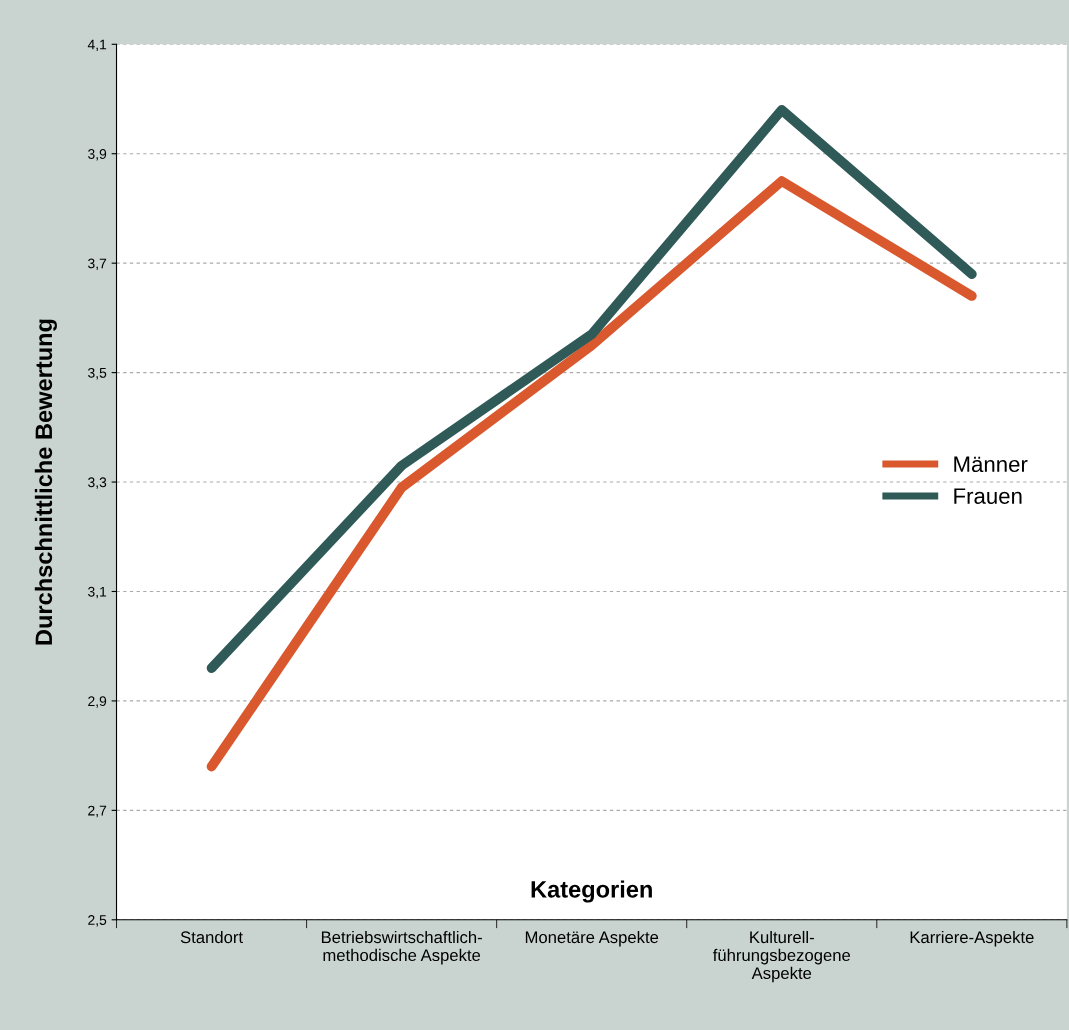 This screenshot has height=1030, width=1069. Describe the element at coordinates (401, 947) in the screenshot. I see `x-tick-label: Betriebswirtschaftlich- methodische Aspekte` at that location.